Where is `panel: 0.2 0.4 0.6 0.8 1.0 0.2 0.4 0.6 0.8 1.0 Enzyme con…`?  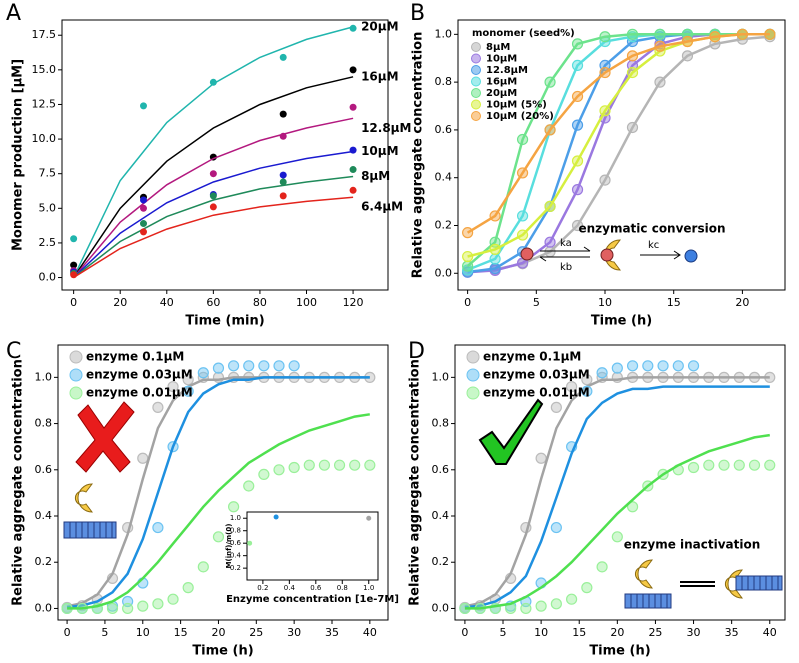
panel: 0.2 0.4 0.6 0.8 1.0 0.2 0.4 0.6 0.8 1.0 Enzyme con… is located at coordinates (312, 558).